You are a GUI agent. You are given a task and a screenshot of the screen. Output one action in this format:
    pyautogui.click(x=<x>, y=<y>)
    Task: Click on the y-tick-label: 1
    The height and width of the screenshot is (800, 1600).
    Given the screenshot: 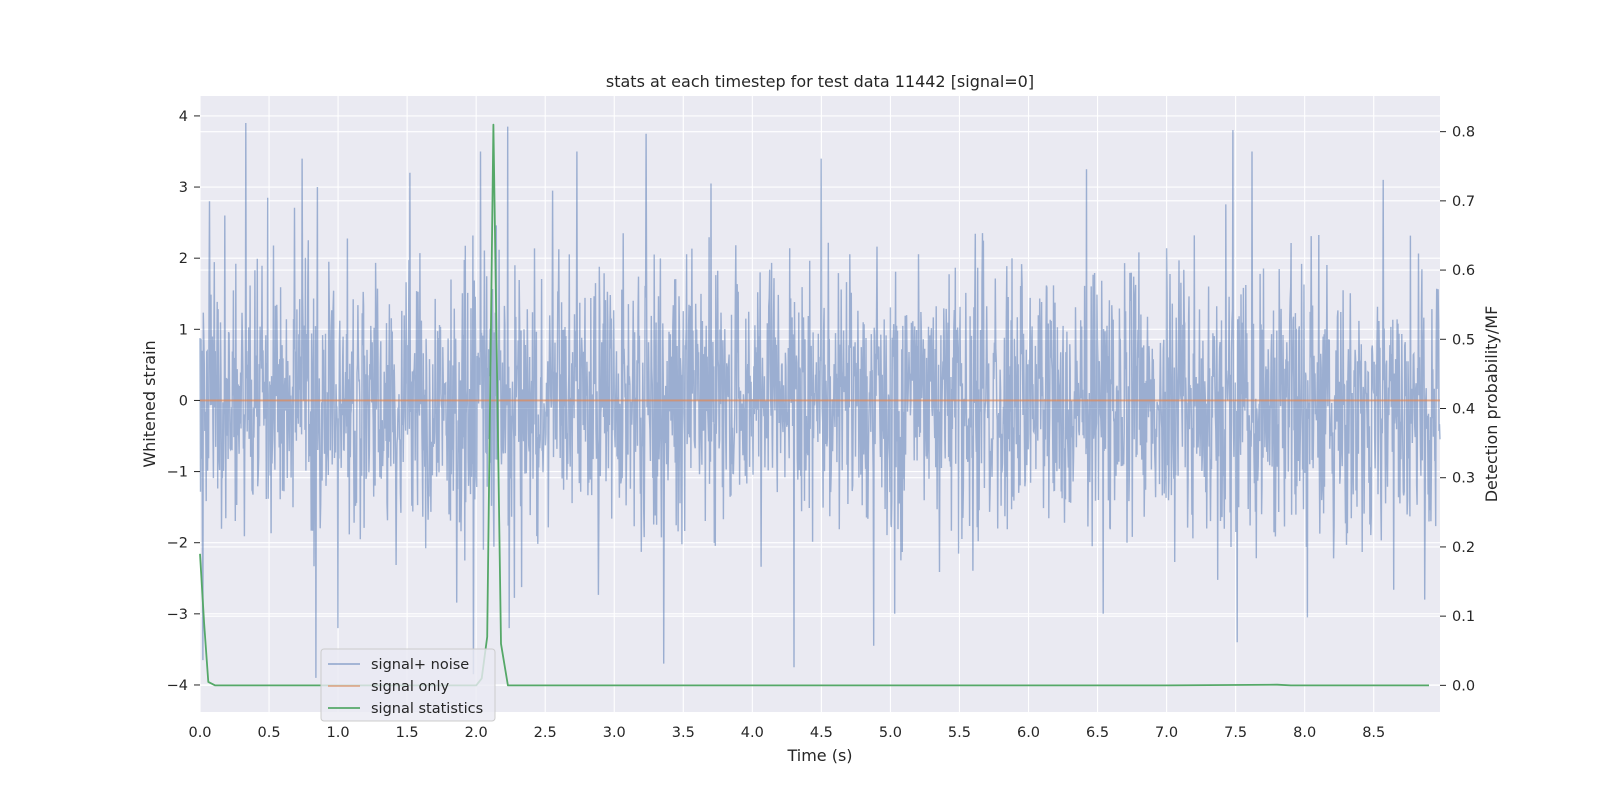 What is the action you would take?
    pyautogui.click(x=183, y=330)
    